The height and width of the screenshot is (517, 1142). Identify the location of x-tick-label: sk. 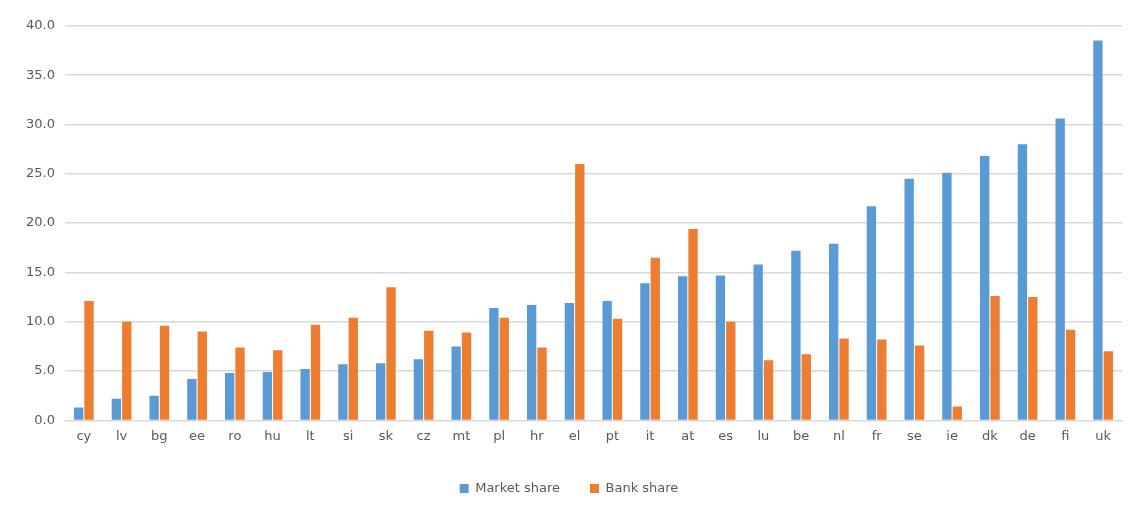
(386, 435).